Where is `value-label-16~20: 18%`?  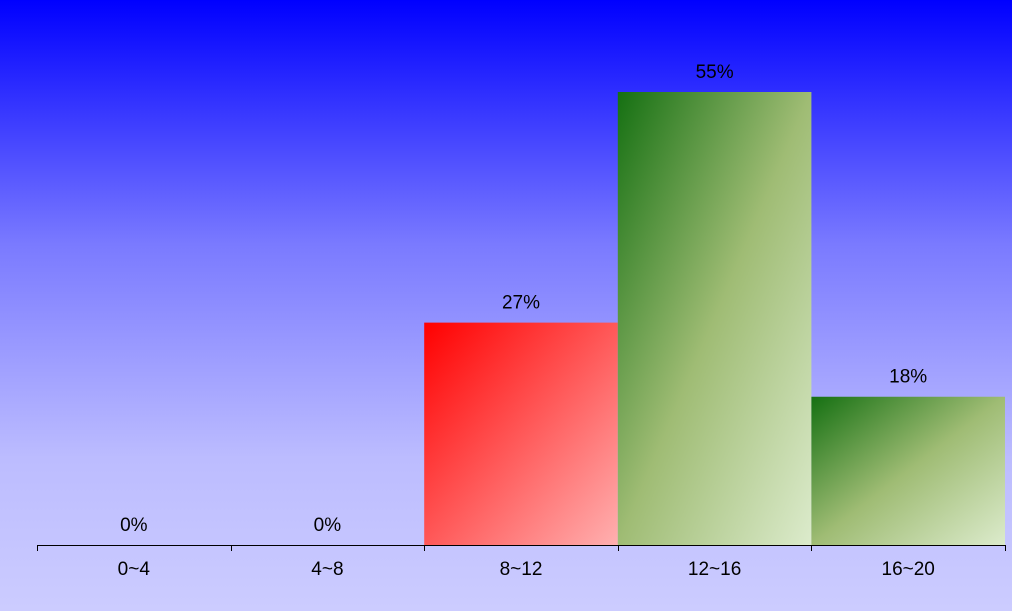
value-label-16~20: 18% is located at coordinates (908, 377).